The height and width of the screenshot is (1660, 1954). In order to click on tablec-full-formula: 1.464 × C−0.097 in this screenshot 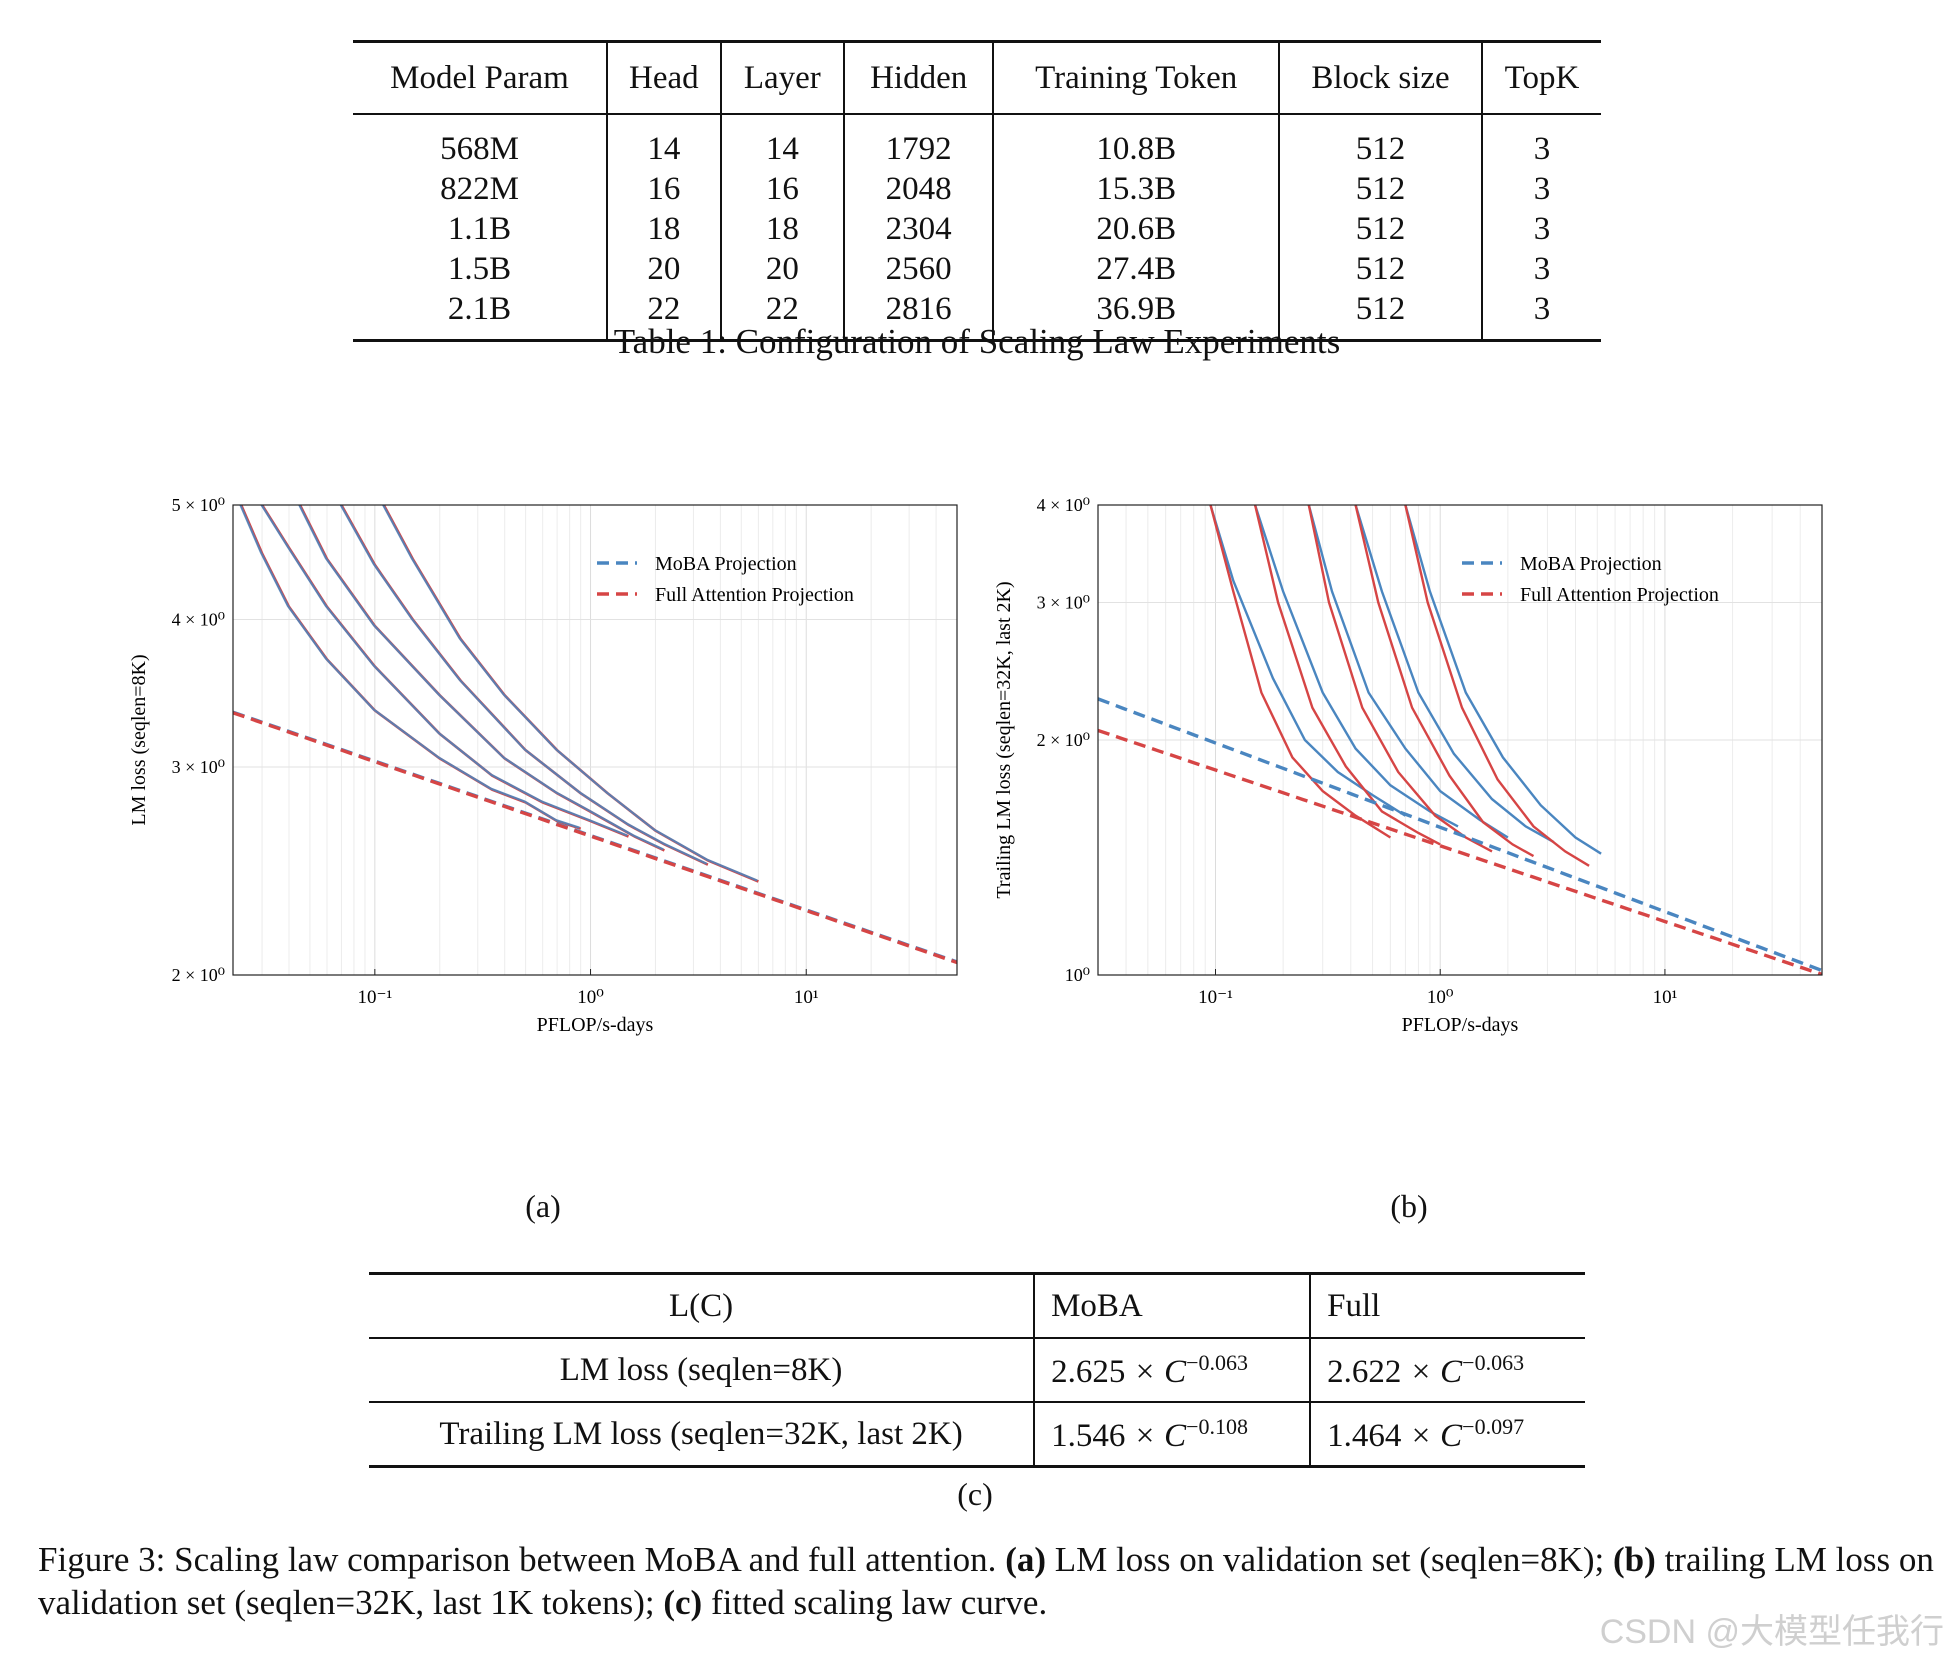, I will do `click(1447, 1435)`.